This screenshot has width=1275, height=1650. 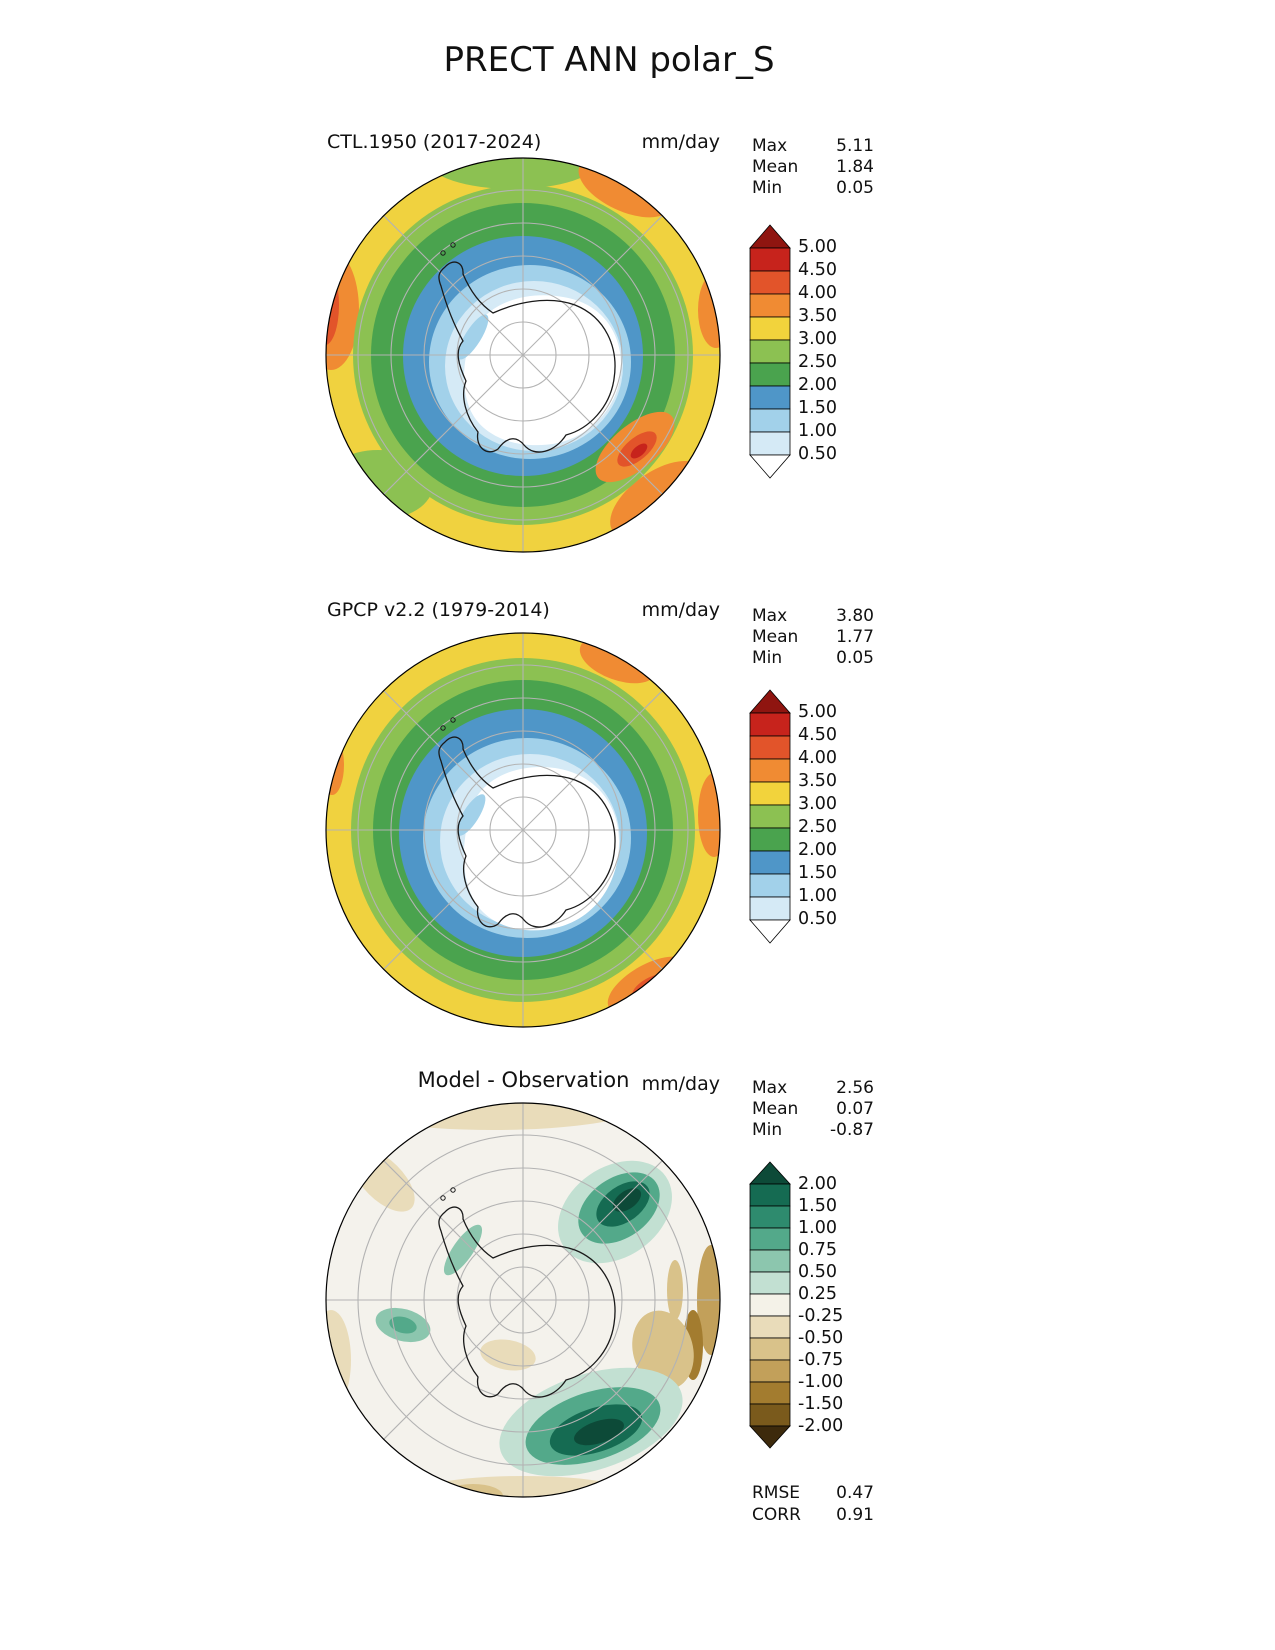 What do you see at coordinates (821, 1316) in the screenshot?
I see `colorbar-tick-label: -0.25` at bounding box center [821, 1316].